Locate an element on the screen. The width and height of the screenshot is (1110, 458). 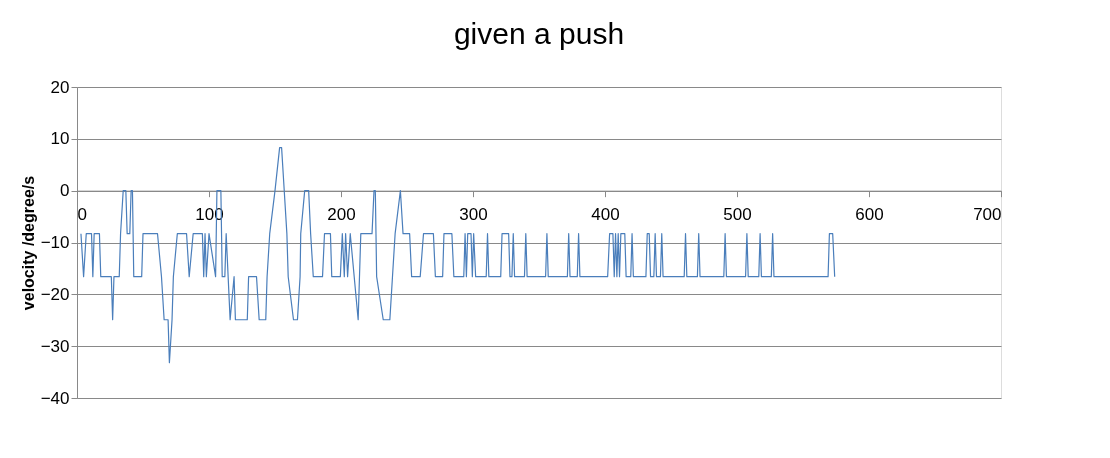
y-tick-label: −20 is located at coordinates (55, 294).